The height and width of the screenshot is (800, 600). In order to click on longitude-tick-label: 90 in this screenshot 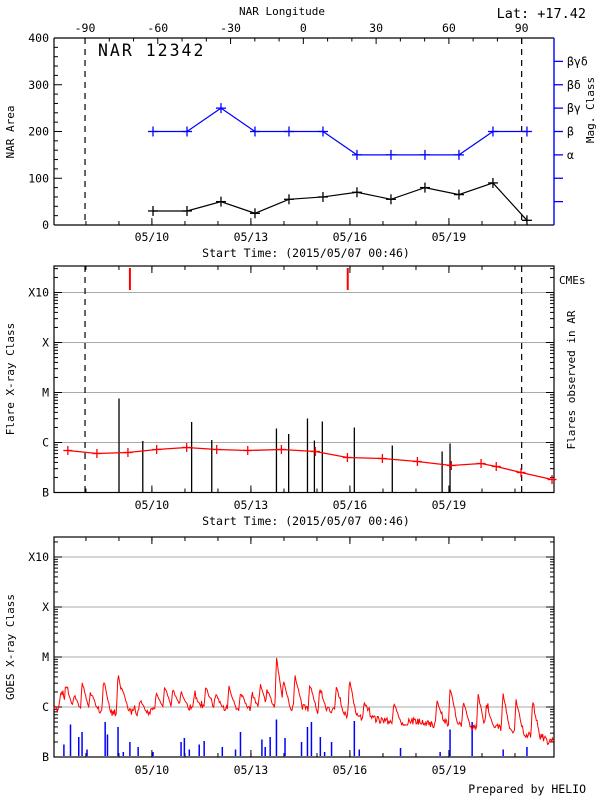, I will do `click(522, 28)`.